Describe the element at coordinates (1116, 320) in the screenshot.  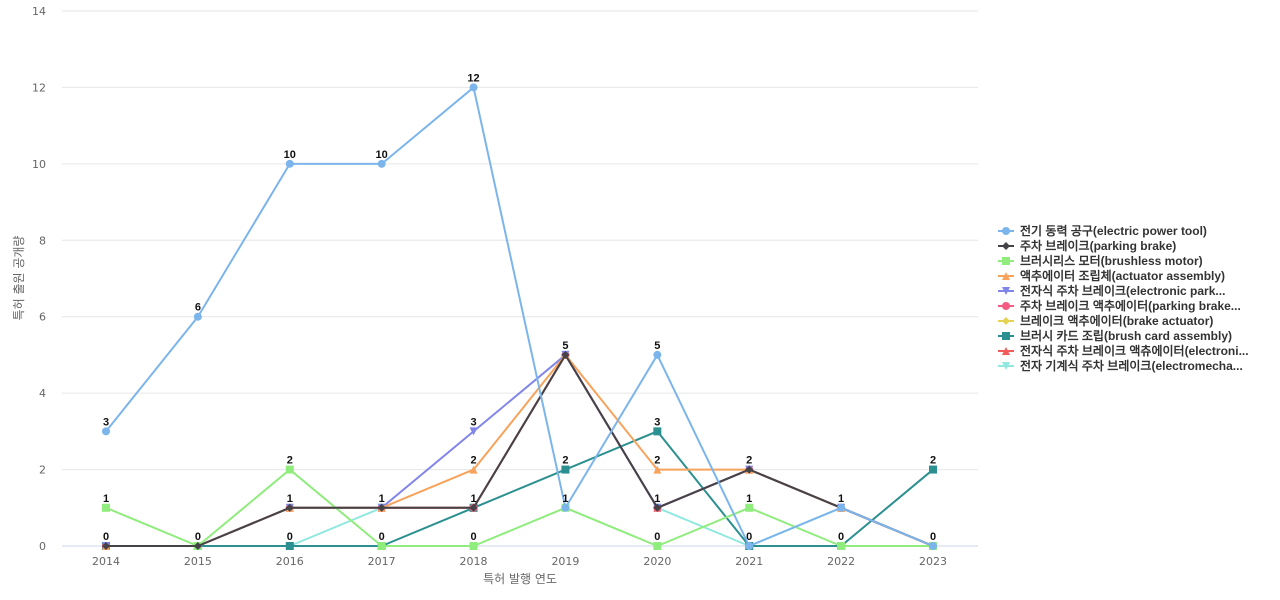
I see `legend-label: 브레이크 액추에이터(brake actuator)` at that location.